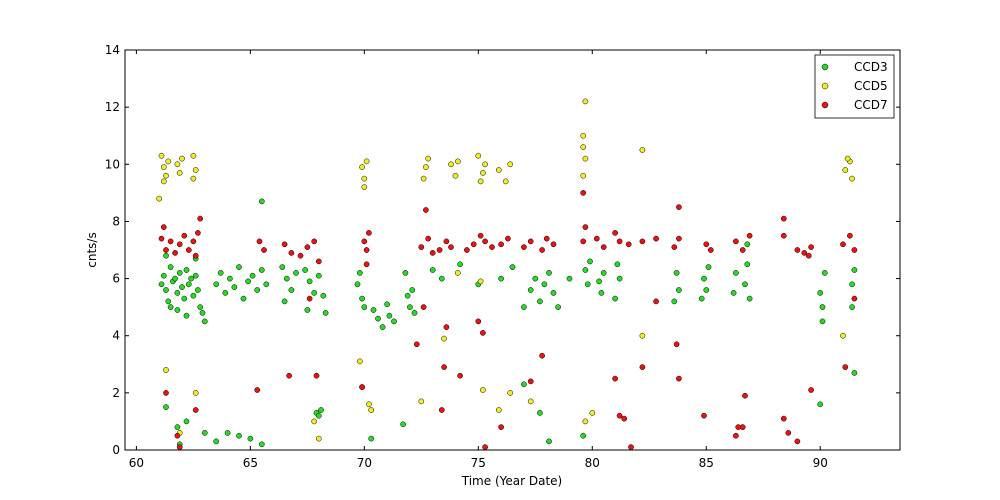  I want to click on legend: CCD3 CCD5 CCD7, so click(854, 86).